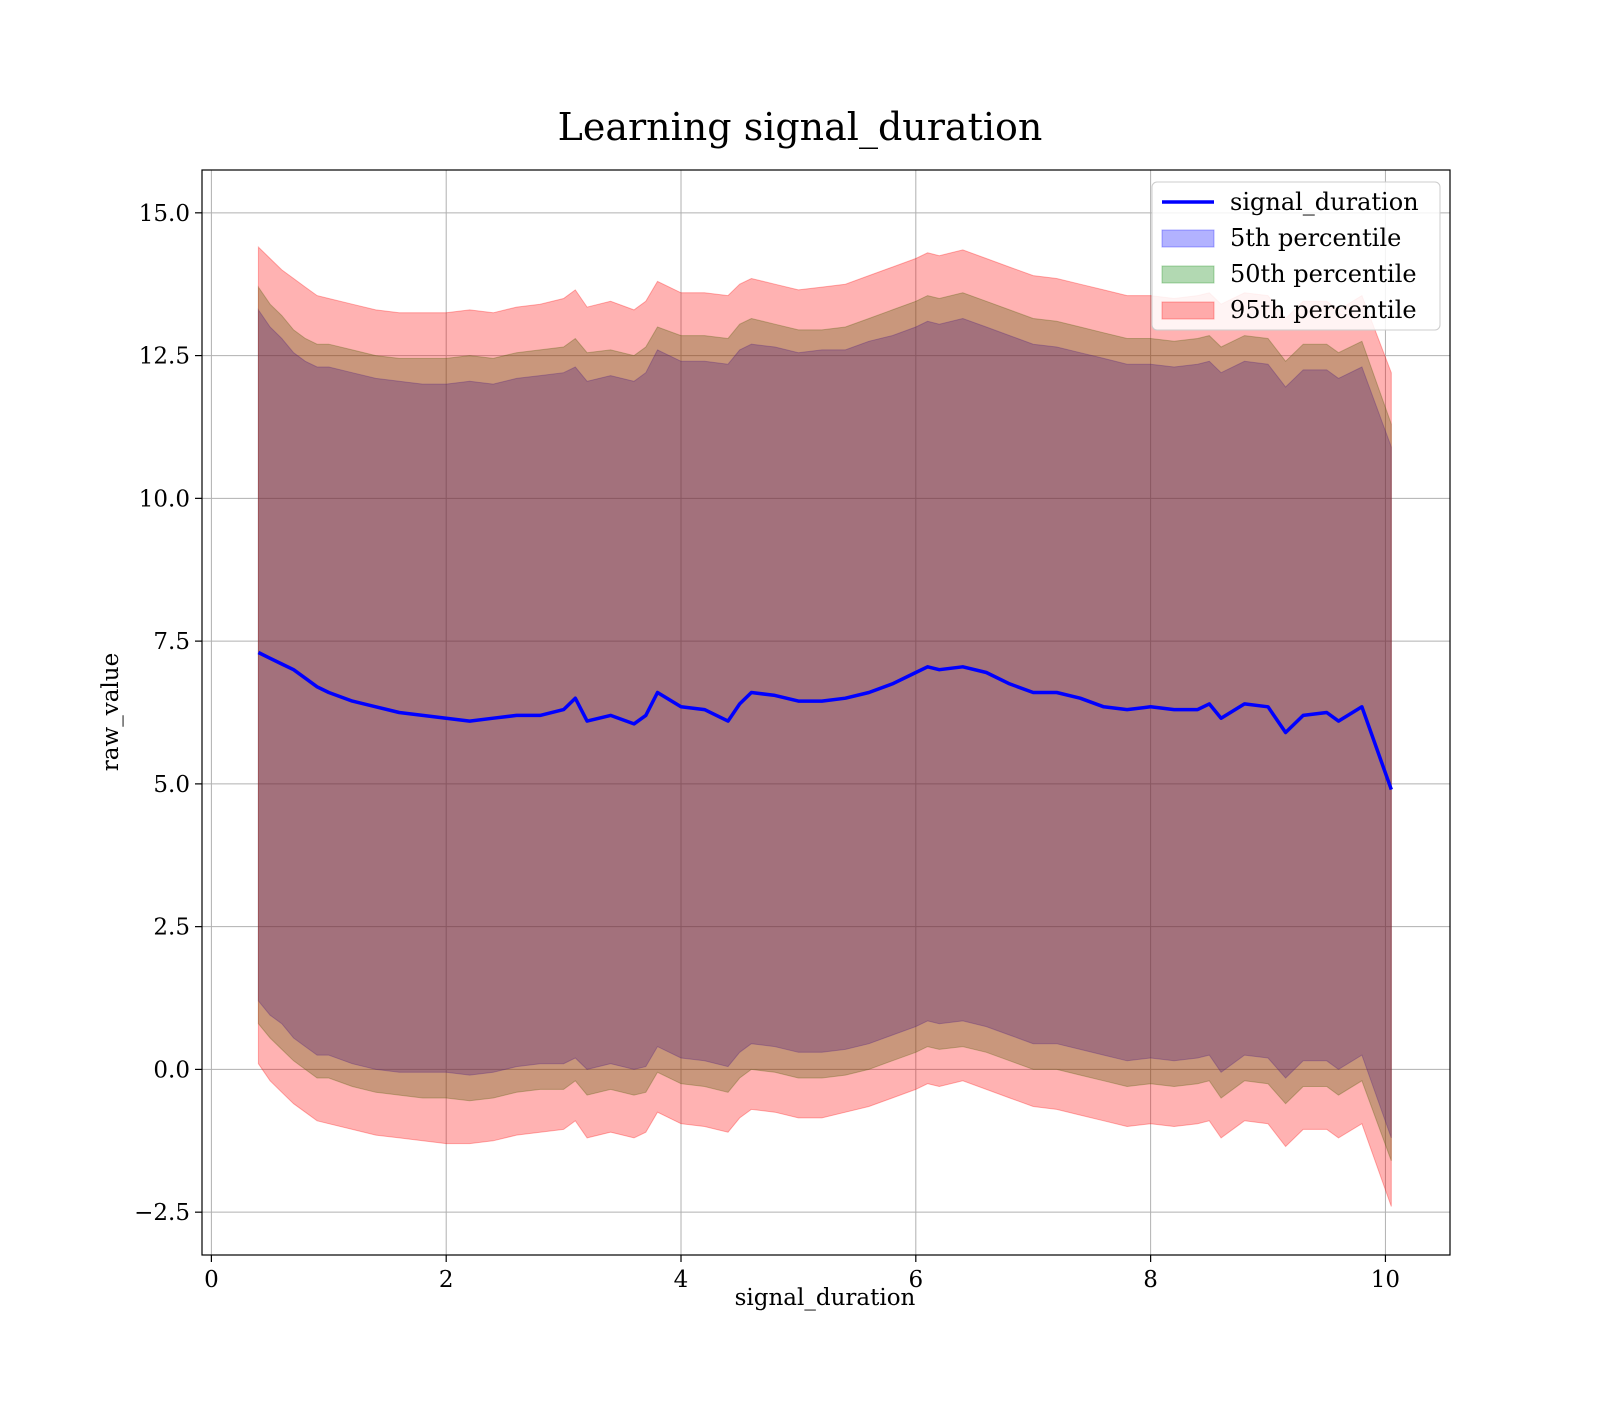  I want to click on x-tick-label: 2, so click(446, 1280).